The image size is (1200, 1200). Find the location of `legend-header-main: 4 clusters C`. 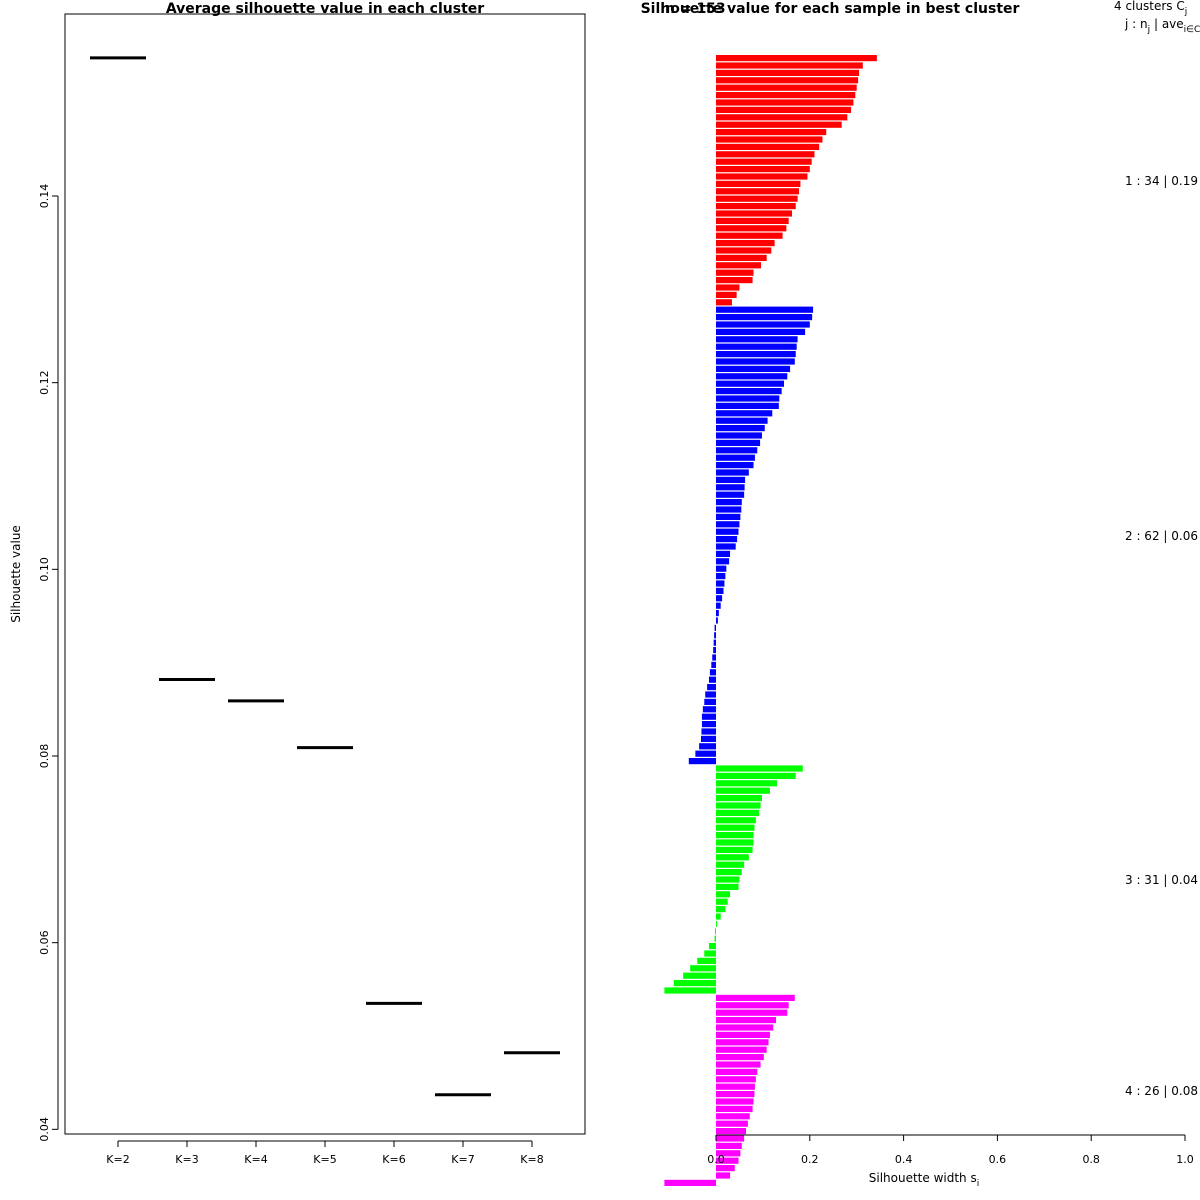

legend-header-main: 4 clusters C is located at coordinates (1149, 6).